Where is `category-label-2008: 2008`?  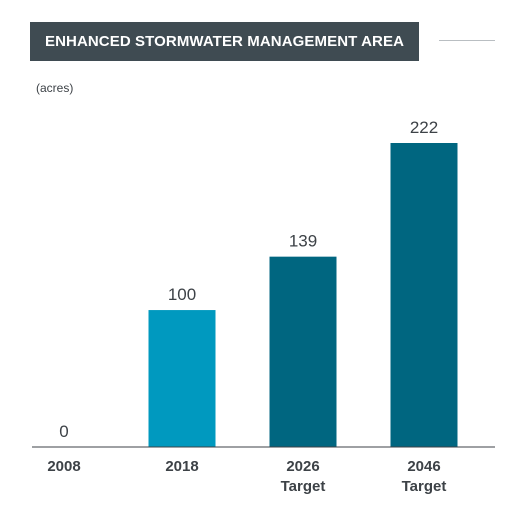
category-label-2008: 2008 is located at coordinates (63, 466).